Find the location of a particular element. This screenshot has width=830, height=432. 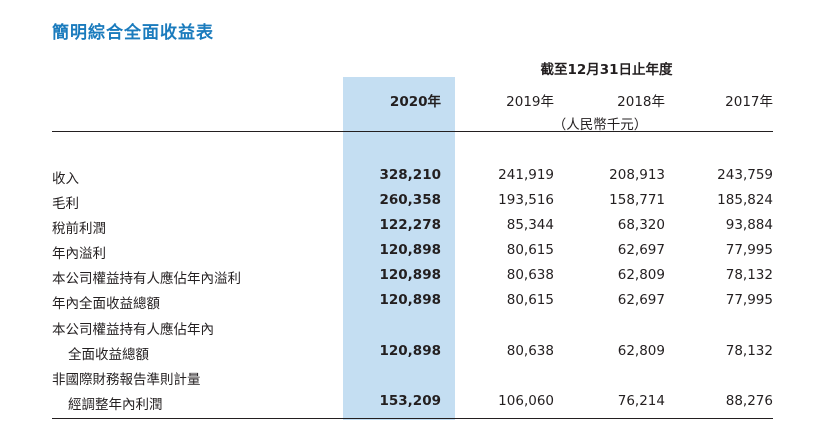

highlight-column-2020 is located at coordinates (399, 248).